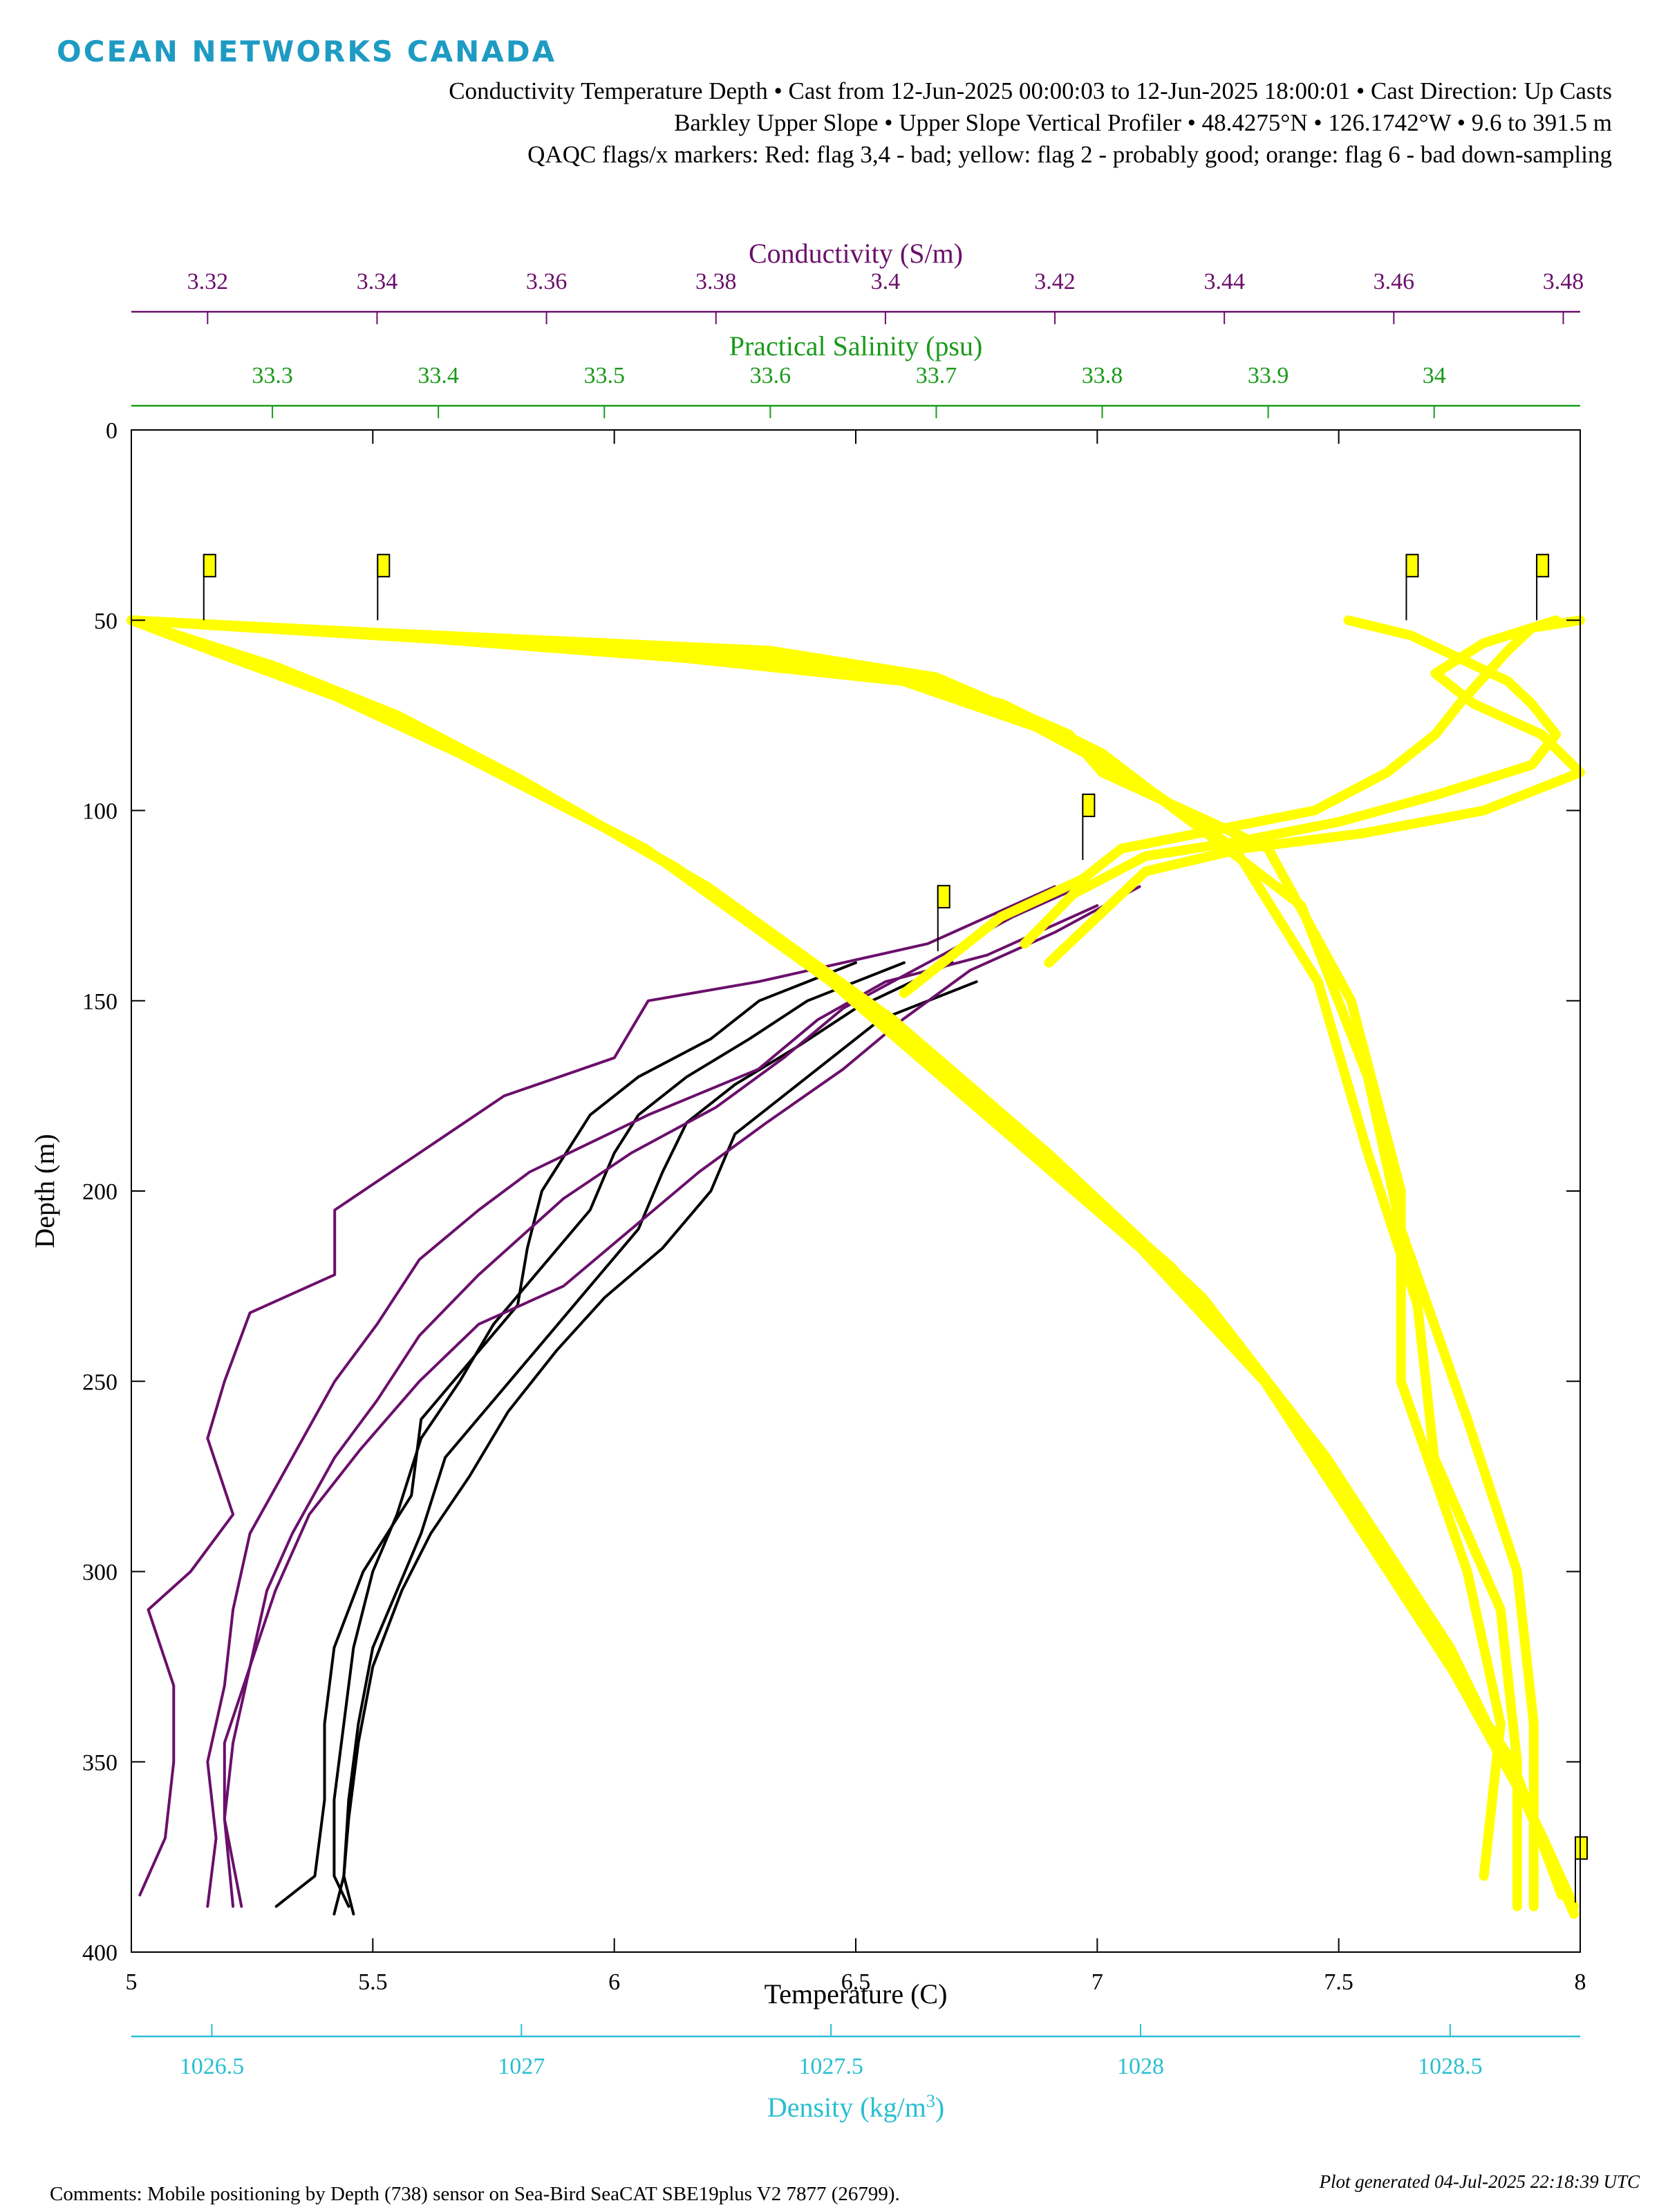  I want to click on depth-tick-label: 100, so click(100, 812).